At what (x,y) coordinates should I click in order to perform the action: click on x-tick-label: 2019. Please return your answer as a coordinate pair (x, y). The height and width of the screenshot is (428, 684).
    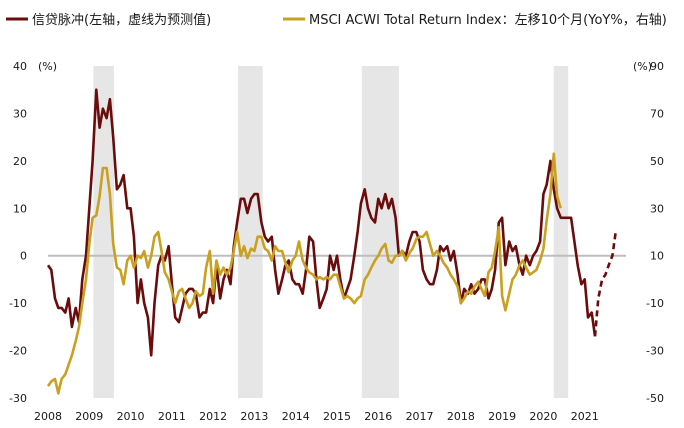
    Looking at the image, I should click on (502, 416).